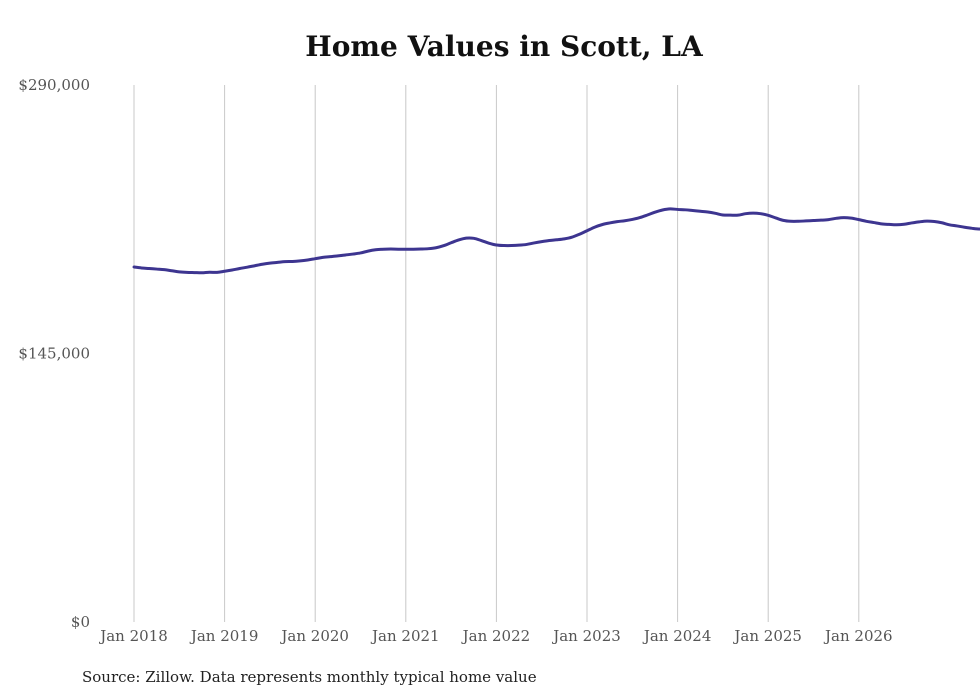 Image resolution: width=980 pixels, height=699 pixels. I want to click on y-tick-label: $145,000, so click(54, 354).